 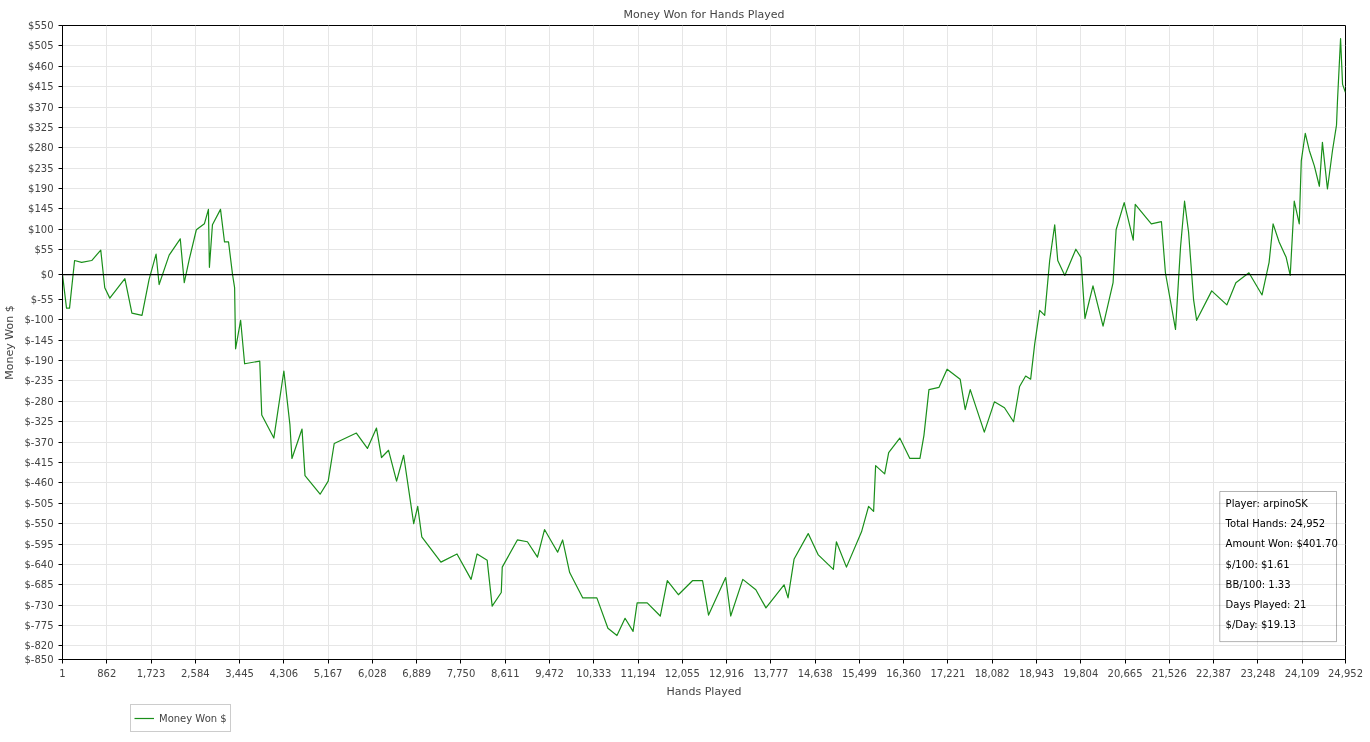 I want to click on y-tick-label: $-370, so click(x=39, y=442).